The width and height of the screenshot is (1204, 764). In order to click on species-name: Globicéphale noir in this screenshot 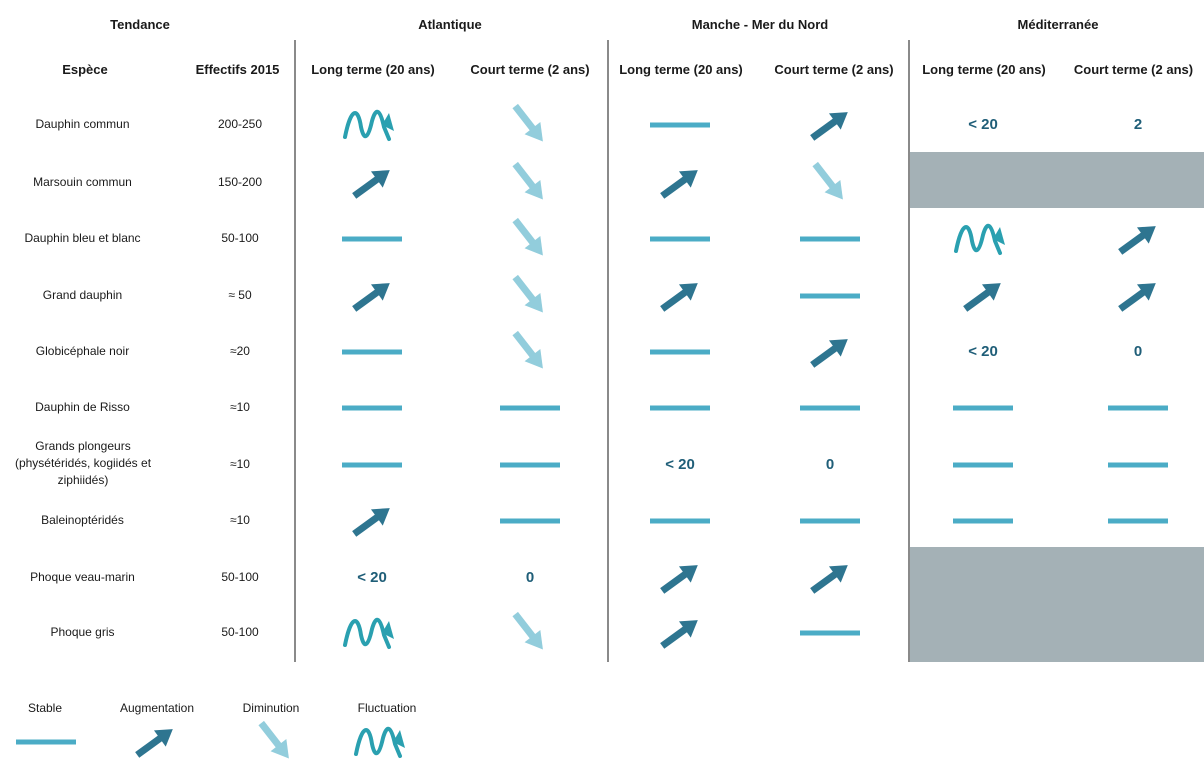, I will do `click(82, 351)`.